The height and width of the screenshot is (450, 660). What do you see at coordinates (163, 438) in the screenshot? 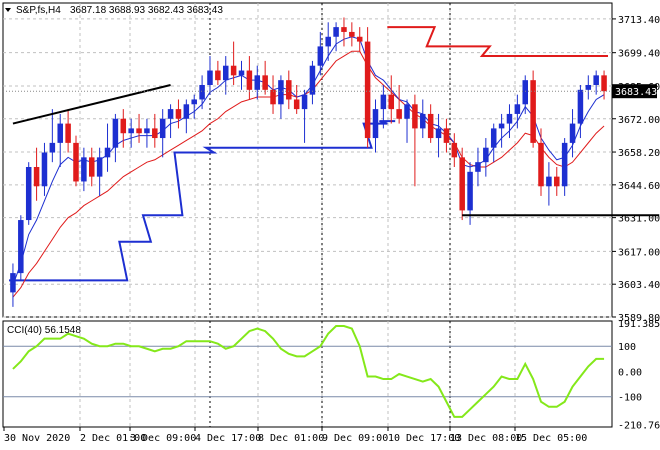
I see `time-tick-label: 3 Dec 09:00` at bounding box center [163, 438].